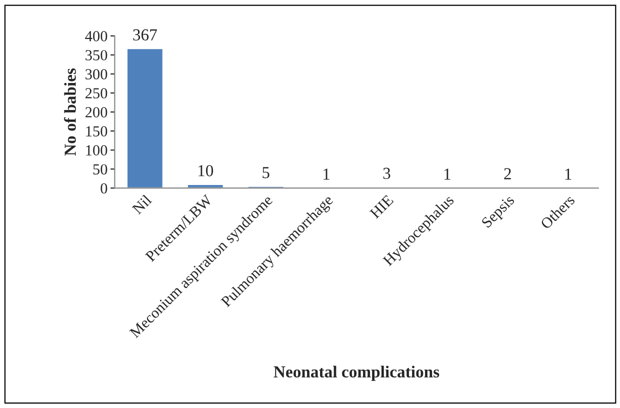 This screenshot has height=408, width=620. Describe the element at coordinates (386, 173) in the screenshot. I see `data-label: 3` at that location.